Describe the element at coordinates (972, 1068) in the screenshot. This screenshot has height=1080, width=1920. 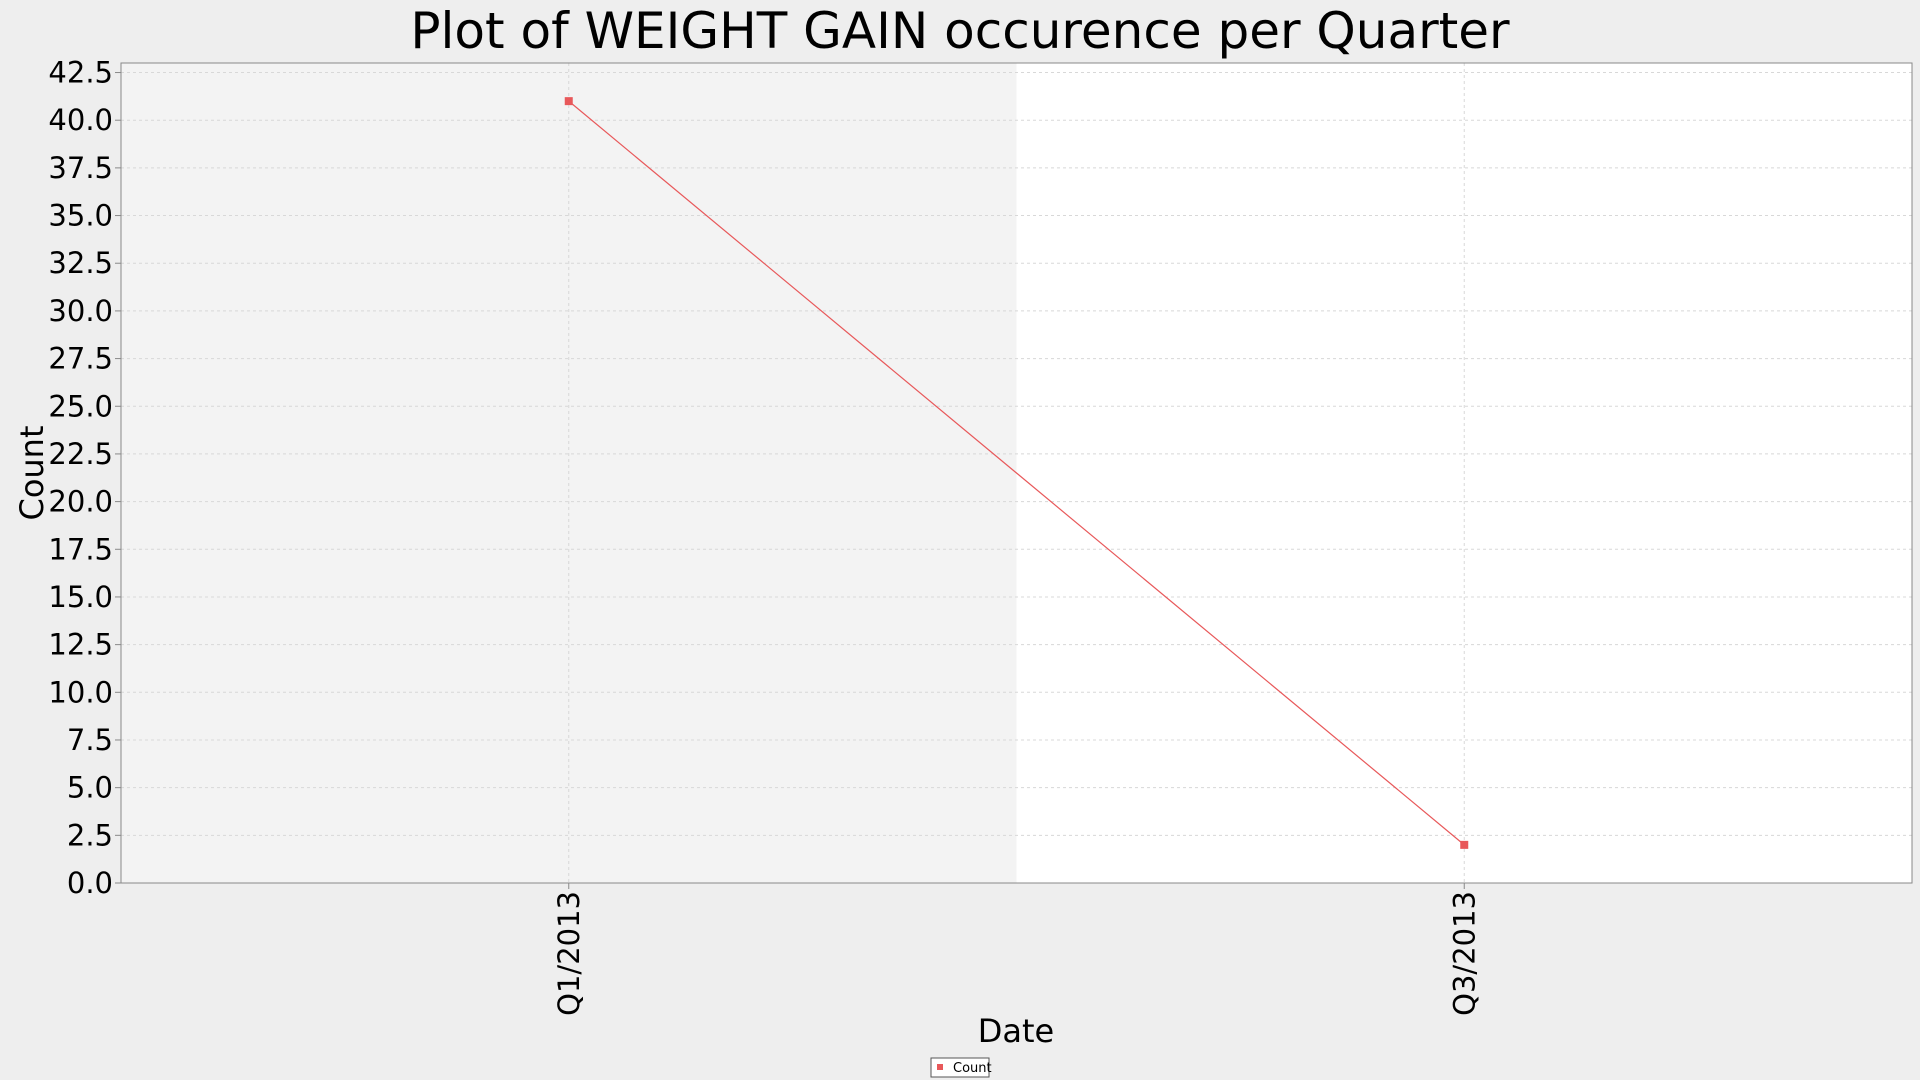
I see `legend-label: Count` at that location.